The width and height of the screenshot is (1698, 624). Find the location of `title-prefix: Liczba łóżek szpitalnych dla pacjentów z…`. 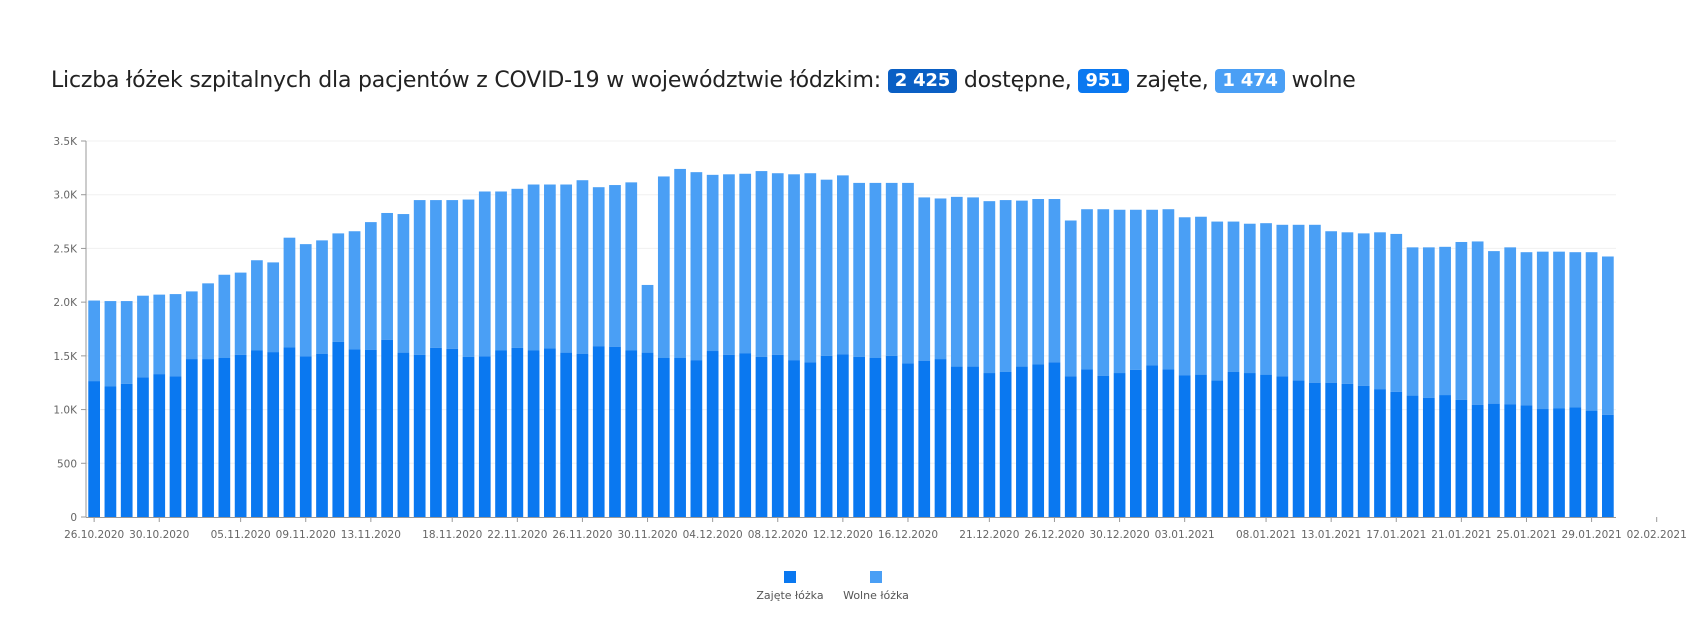

title-prefix: Liczba łóżek szpitalnych dla pacjentów z… is located at coordinates (466, 80).